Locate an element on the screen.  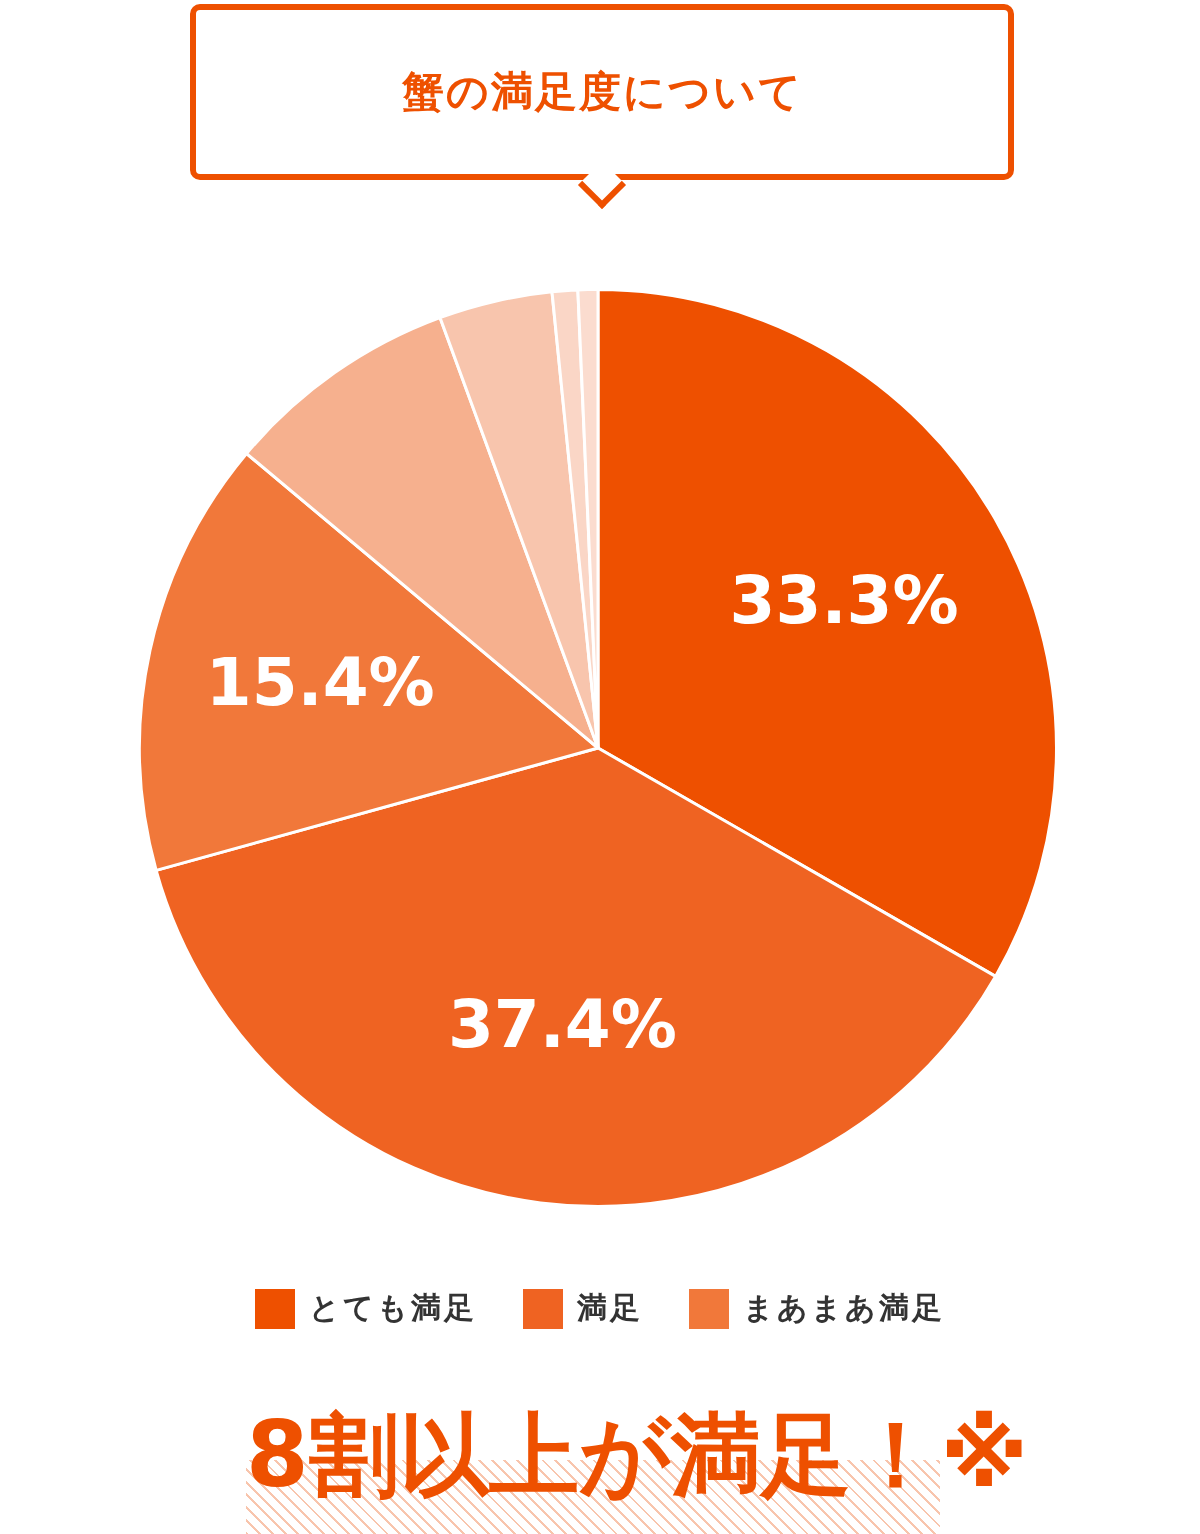
data-label: 33.3% is located at coordinates (844, 600).